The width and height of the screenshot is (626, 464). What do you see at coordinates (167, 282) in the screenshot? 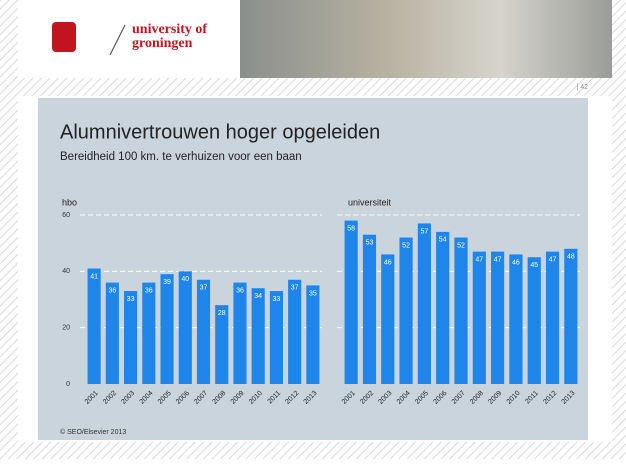
I see `data-label: 39` at bounding box center [167, 282].